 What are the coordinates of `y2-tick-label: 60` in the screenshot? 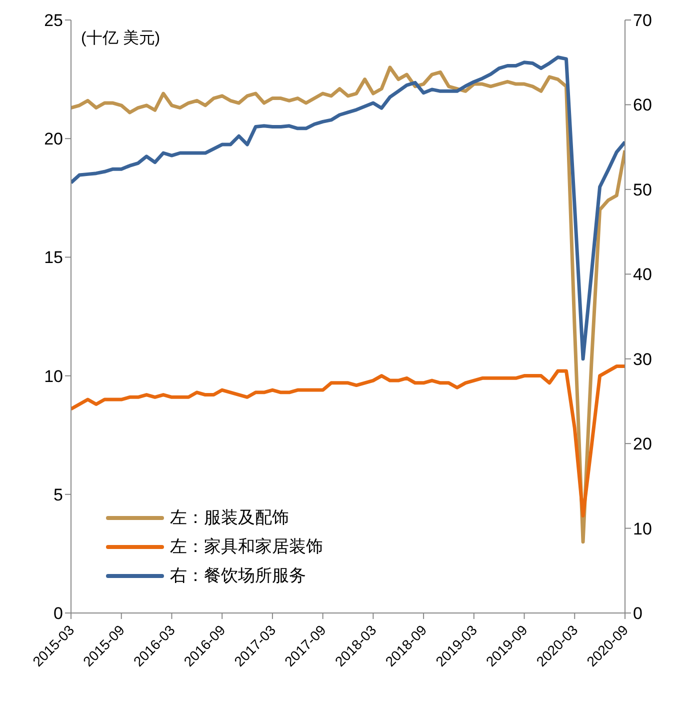 It's located at (642, 105).